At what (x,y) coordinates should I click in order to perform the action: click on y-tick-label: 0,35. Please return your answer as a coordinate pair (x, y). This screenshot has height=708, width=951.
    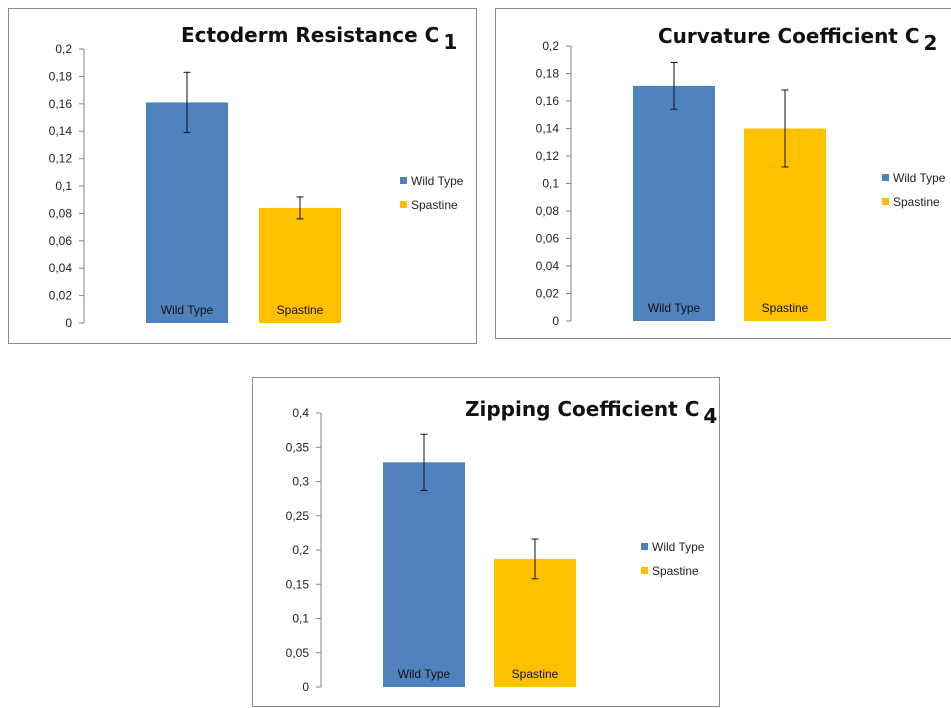
    Looking at the image, I should click on (298, 447).